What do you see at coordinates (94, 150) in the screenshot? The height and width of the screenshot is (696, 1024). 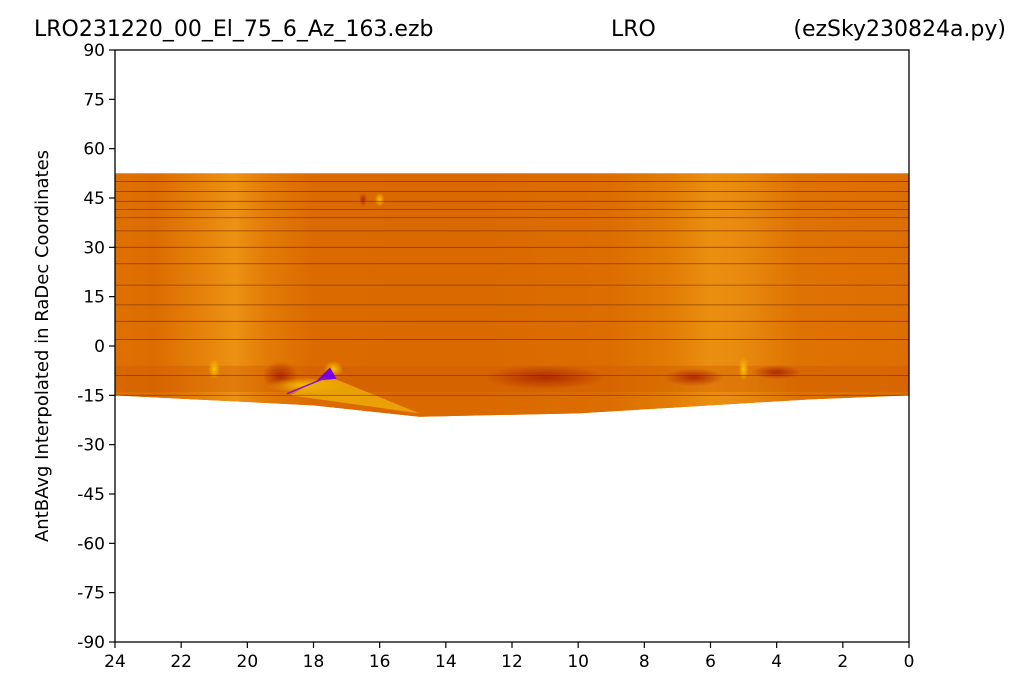 I see `y-tick-label: 60` at bounding box center [94, 150].